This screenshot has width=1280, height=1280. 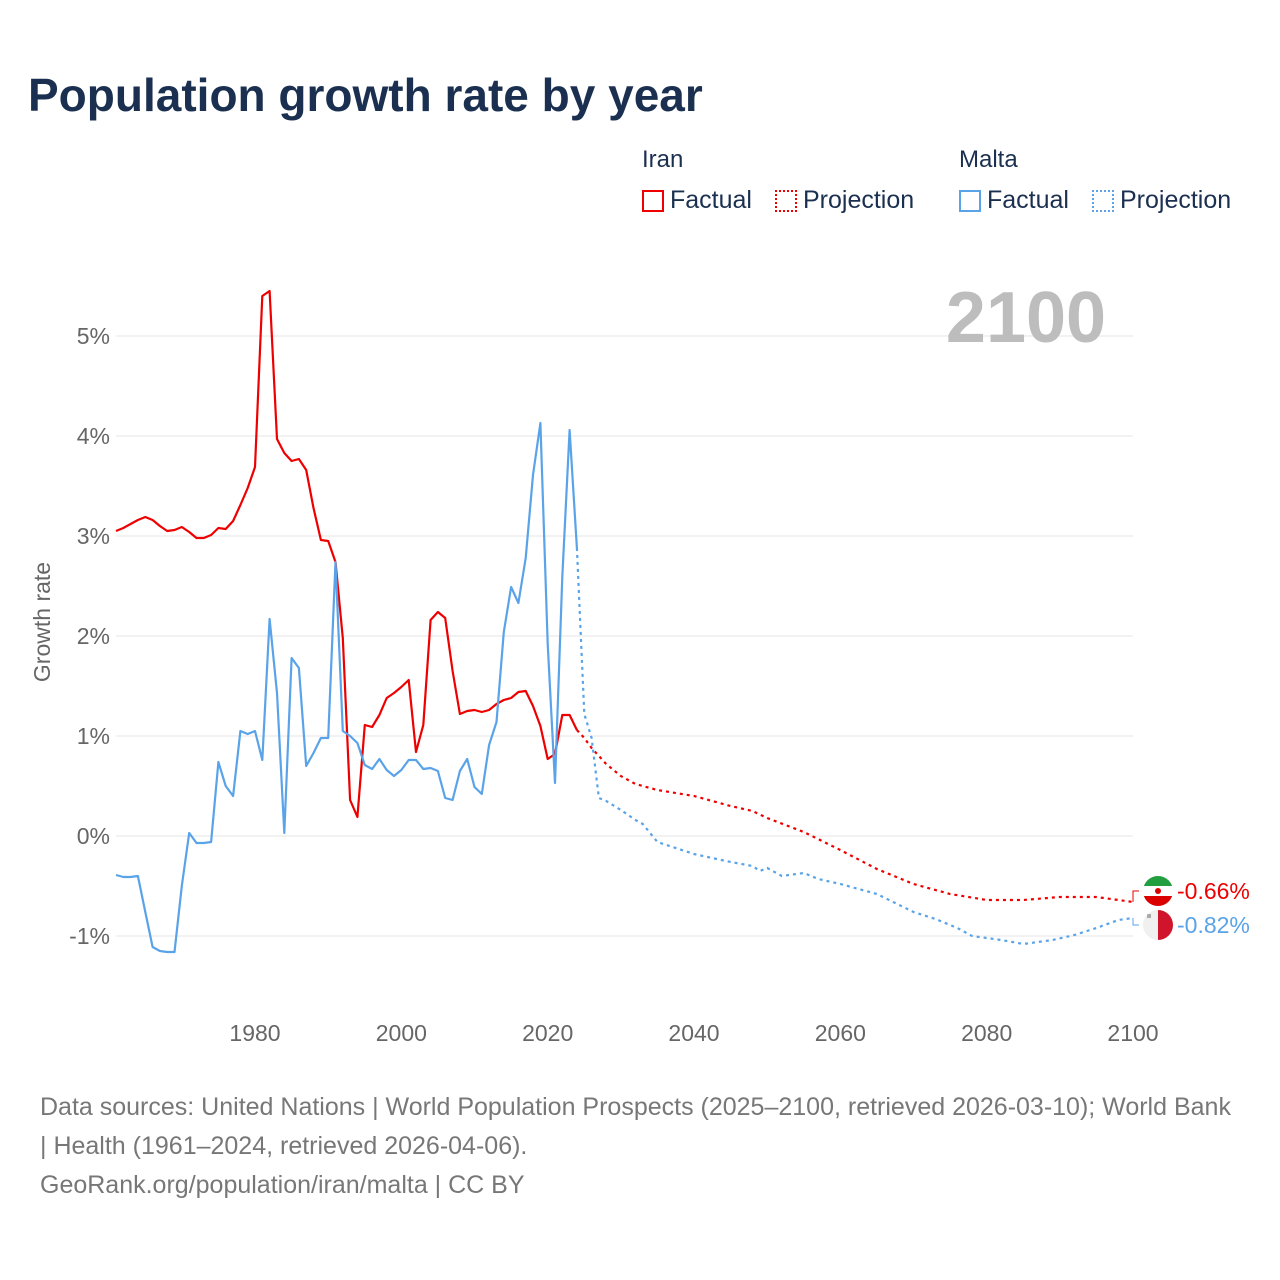 I want to click on flag-half-red, so click(x=1165, y=925).